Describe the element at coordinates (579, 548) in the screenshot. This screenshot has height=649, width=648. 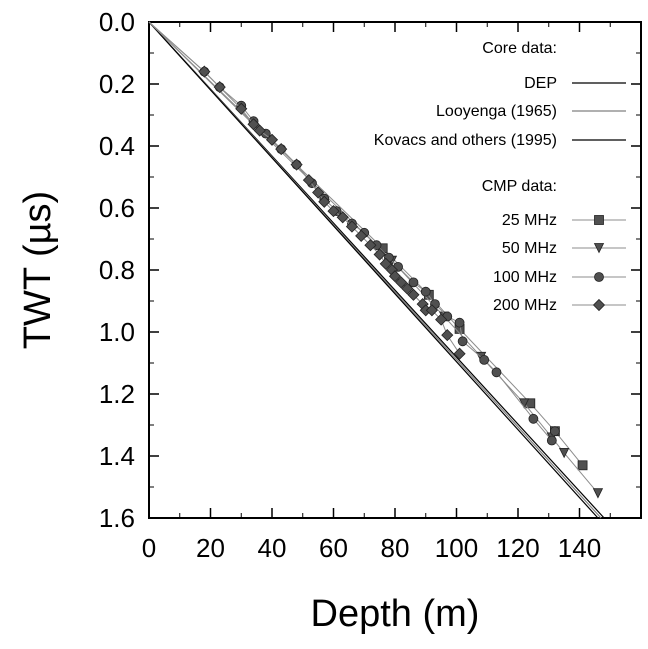
I see `x-tick-label: 140` at that location.